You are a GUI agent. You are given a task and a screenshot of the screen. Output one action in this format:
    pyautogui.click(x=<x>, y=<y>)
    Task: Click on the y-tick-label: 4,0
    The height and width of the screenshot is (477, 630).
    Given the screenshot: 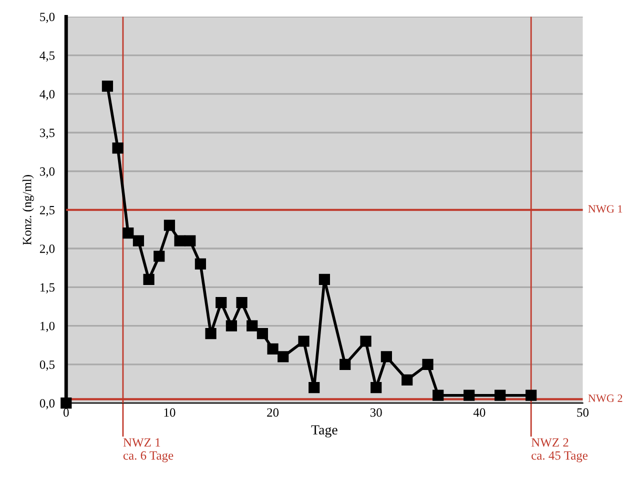 What is the action you would take?
    pyautogui.click(x=47, y=95)
    